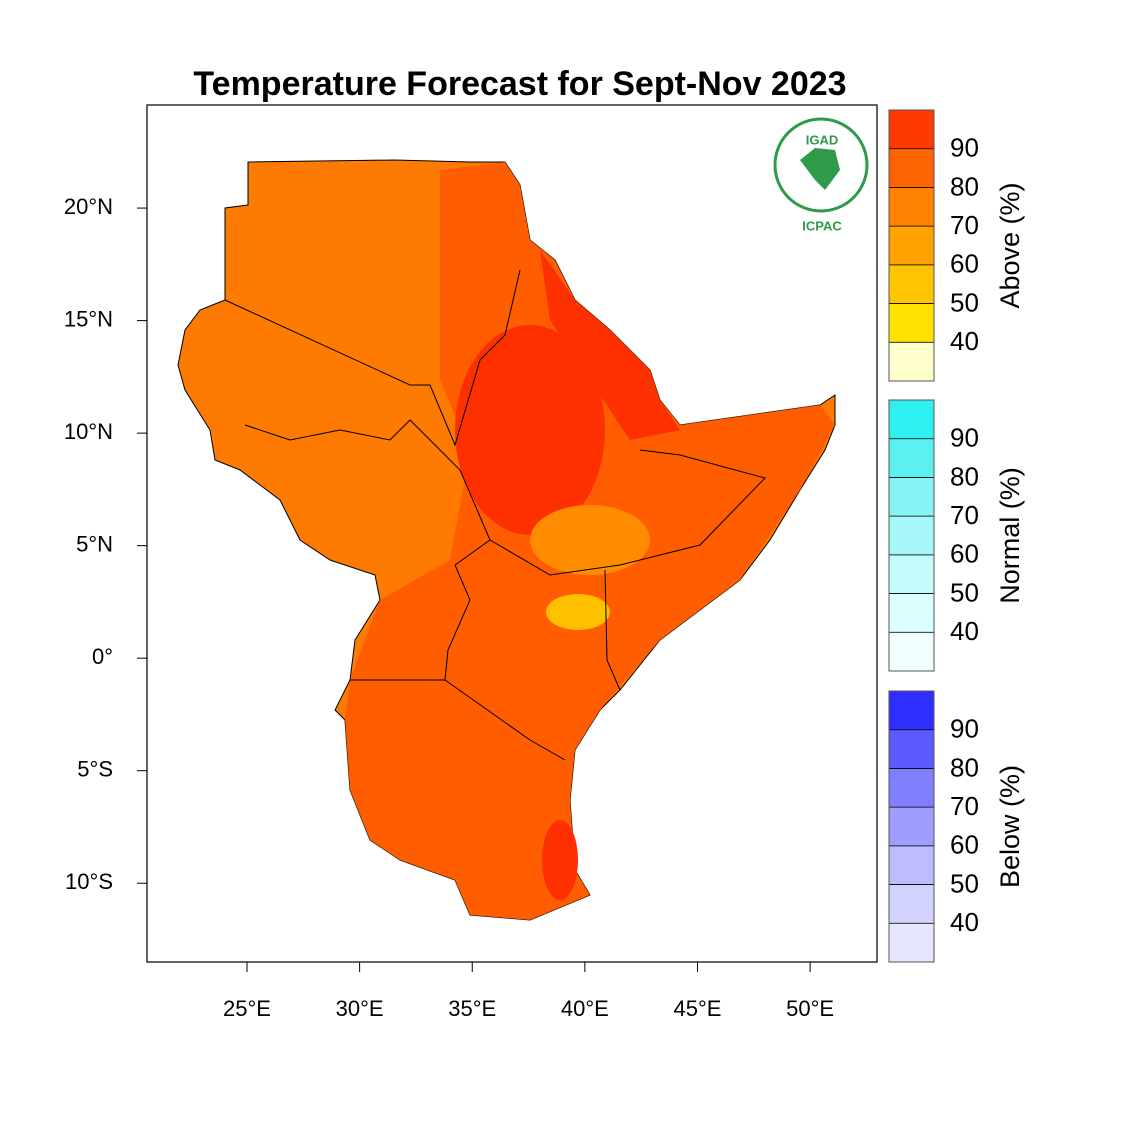  Describe the element at coordinates (94, 543) in the screenshot. I see `y-tick-label: 5°N` at that location.